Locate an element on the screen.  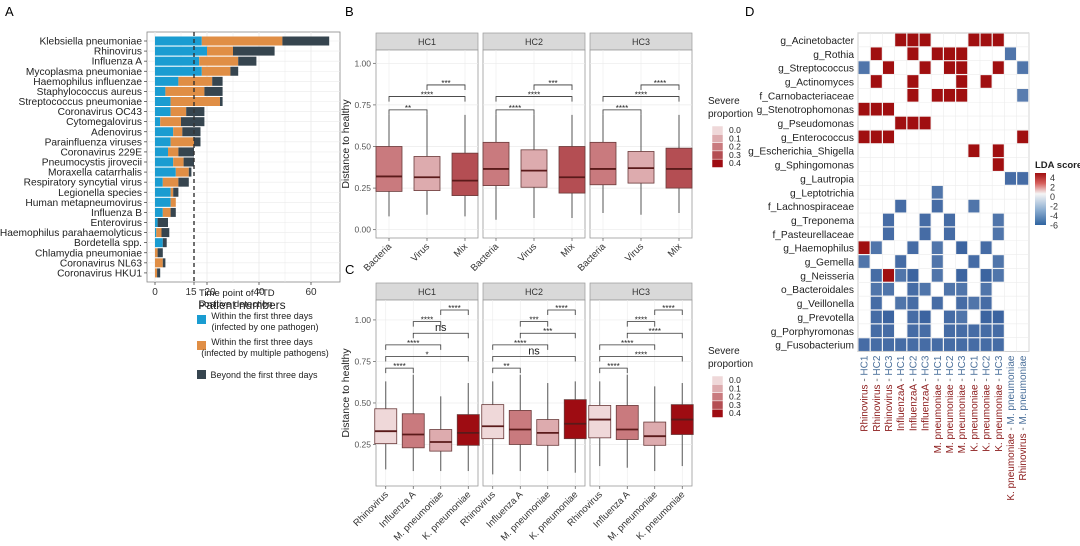
category-label: Influenza B is located at coordinates (116, 213).